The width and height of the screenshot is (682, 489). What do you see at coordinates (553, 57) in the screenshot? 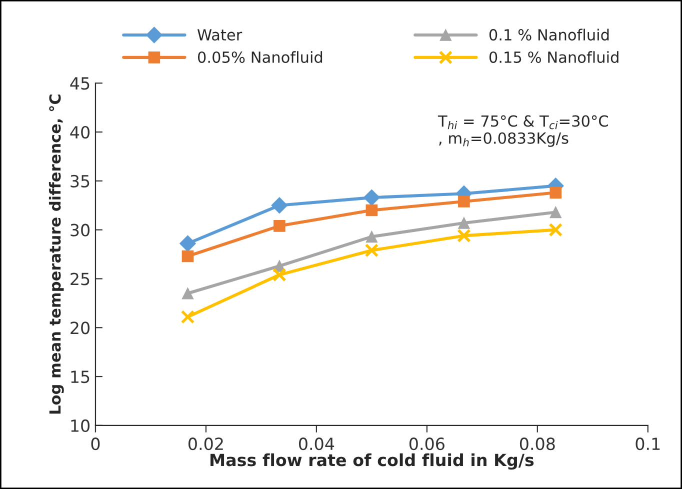
I see `legend-label: 0.15 % Nanofluid` at bounding box center [553, 57].